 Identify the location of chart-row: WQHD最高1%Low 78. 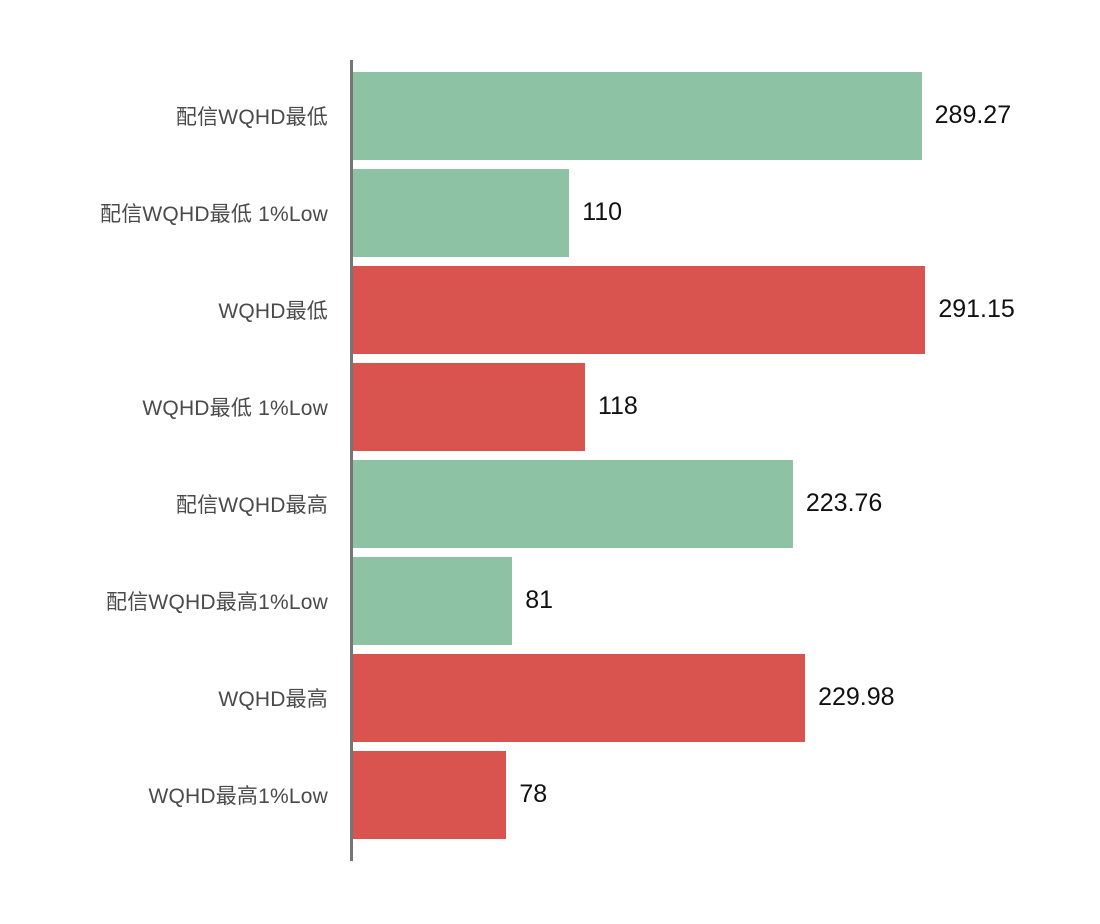
(550, 794).